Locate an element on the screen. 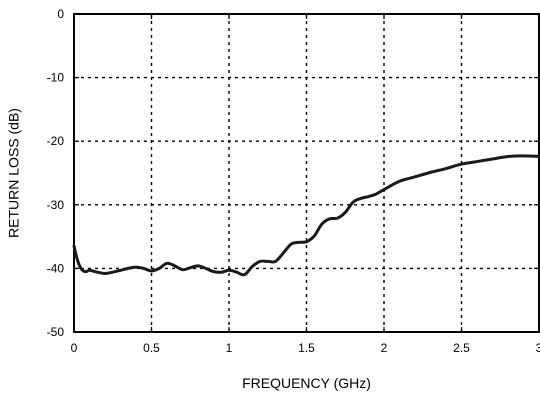 The width and height of the screenshot is (540, 395). x-axis-title: FREQUENCY (GHz) is located at coordinates (306, 383).